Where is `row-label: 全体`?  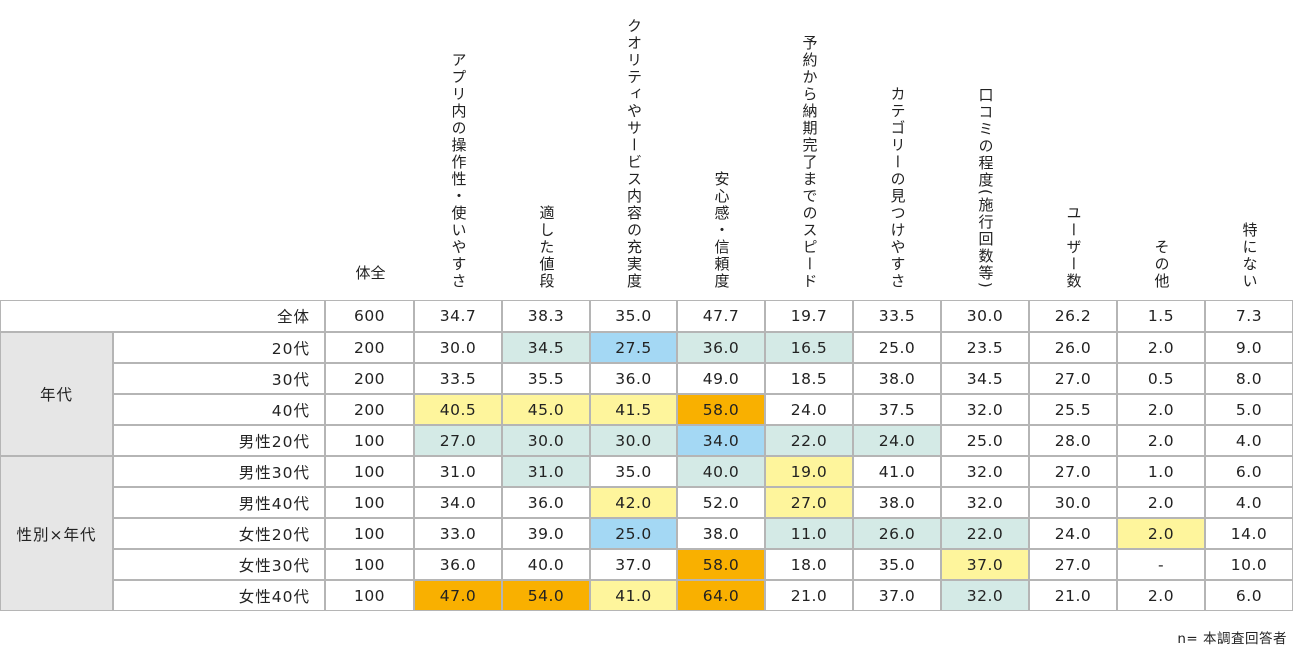 row-label: 全体 is located at coordinates (162, 316).